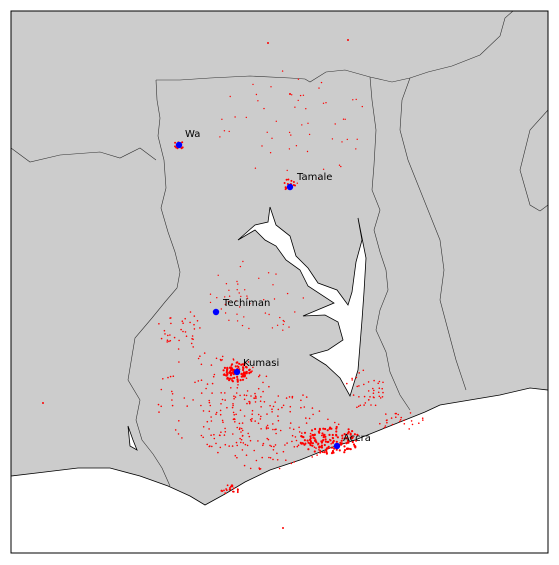 The width and height of the screenshot is (559, 565). Describe the element at coordinates (314, 177) in the screenshot. I see `city-label-tamale: Tamale` at that location.